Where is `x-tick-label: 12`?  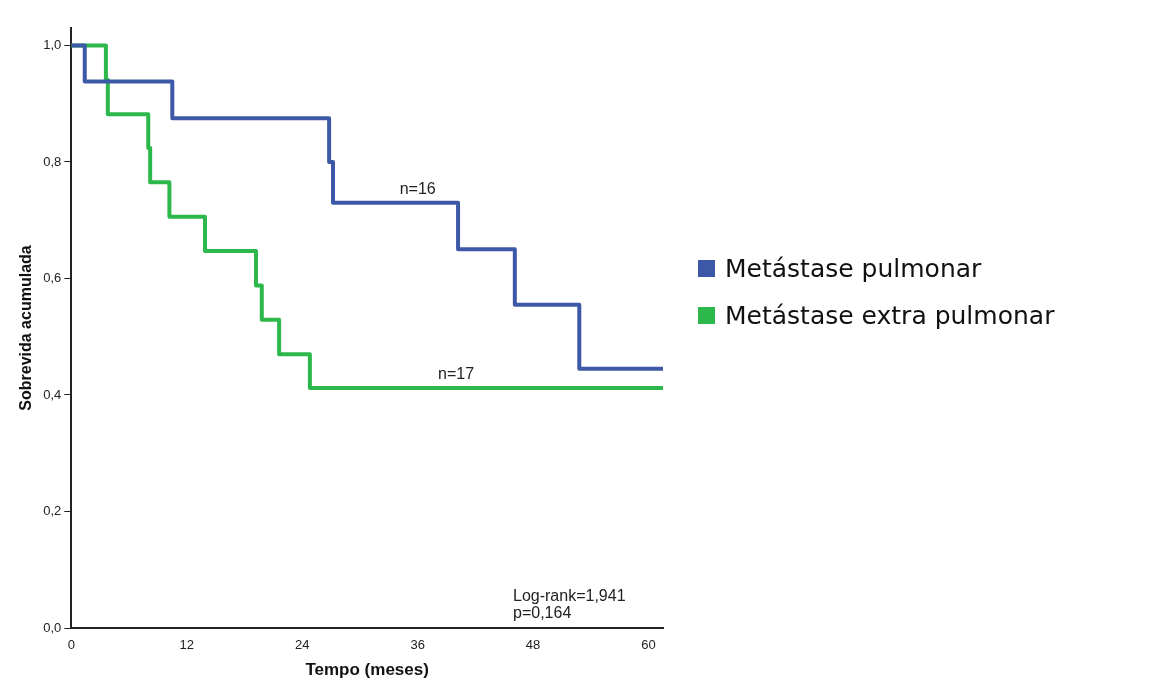
x-tick-label: 12 is located at coordinates (186, 645).